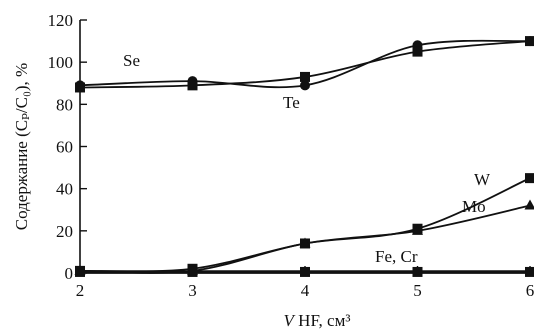 This screenshot has height=329, width=534. I want to click on series-label-se: Se, so click(131, 60).